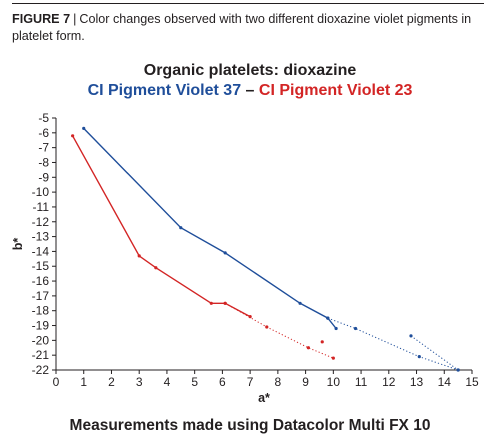 This screenshot has height=448, width=500. What do you see at coordinates (41, 222) in the screenshot?
I see `y-tick-label: -12` at bounding box center [41, 222].